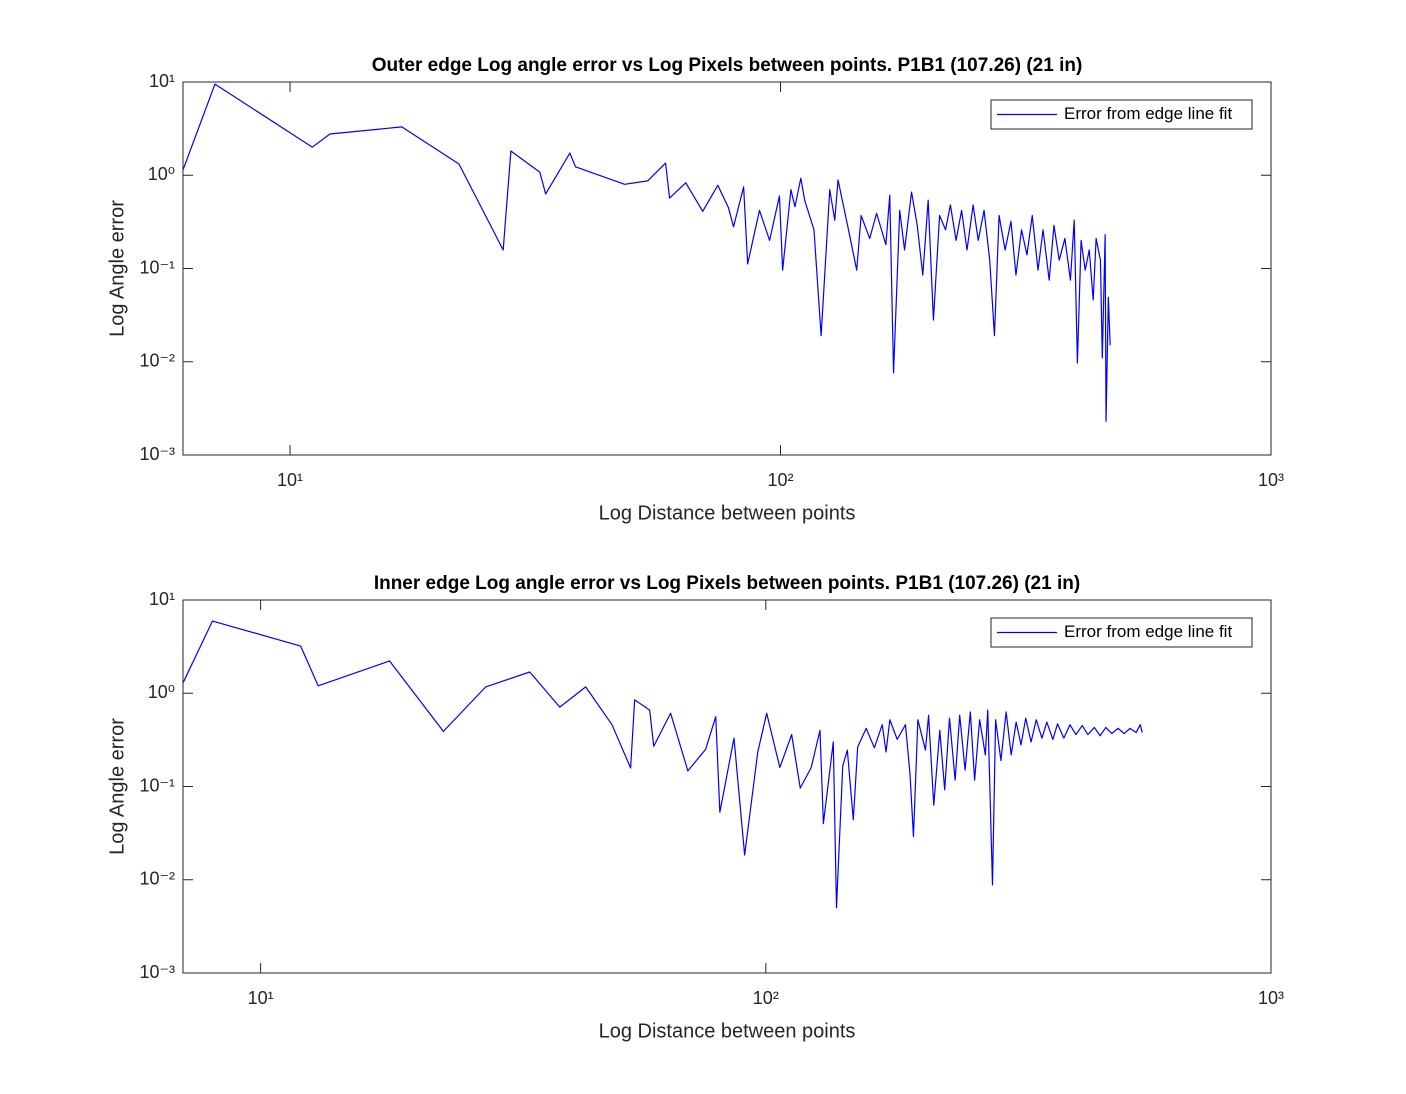  I want to click on legend-box, so click(1121, 632).